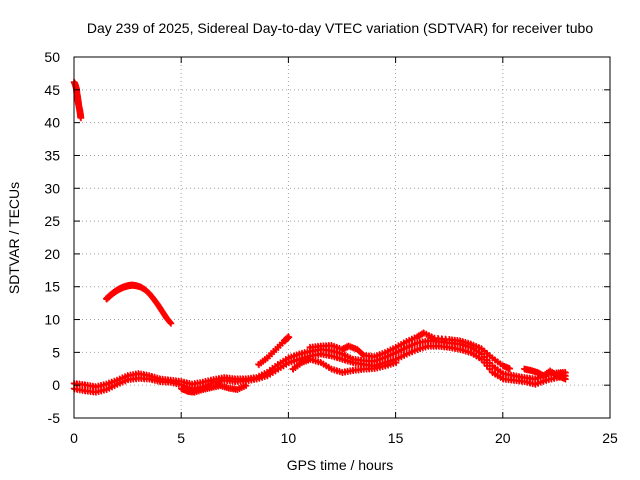 This screenshot has width=640, height=480. What do you see at coordinates (138, 304) in the screenshot?
I see `series-arc` at bounding box center [138, 304].